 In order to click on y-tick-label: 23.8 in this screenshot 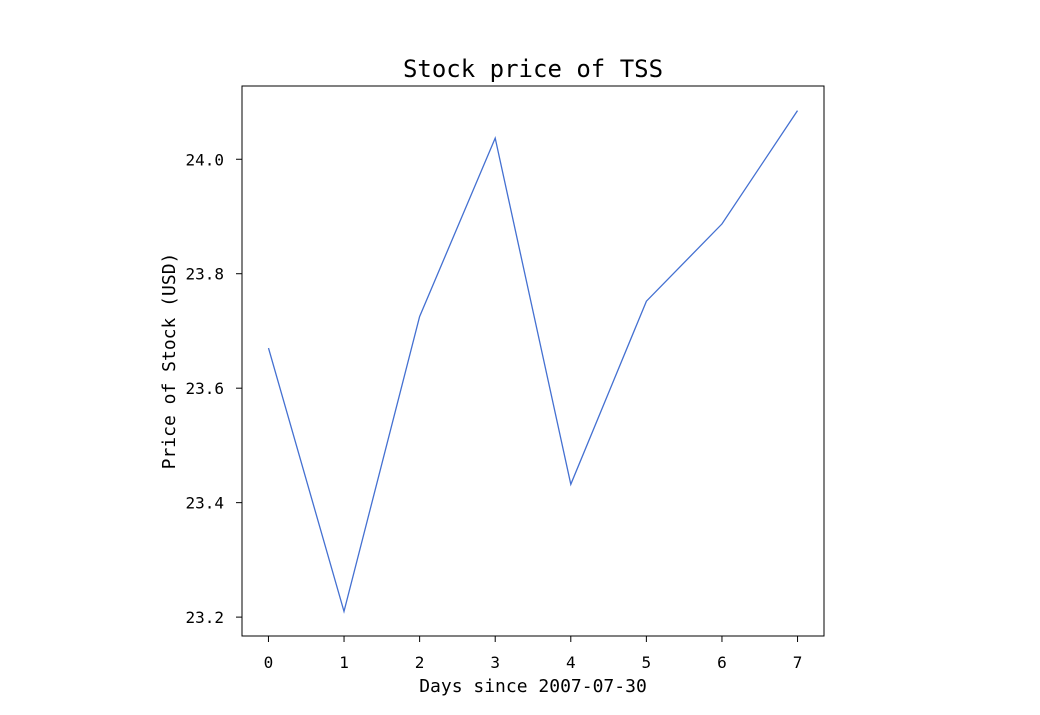, I will do `click(204, 274)`.